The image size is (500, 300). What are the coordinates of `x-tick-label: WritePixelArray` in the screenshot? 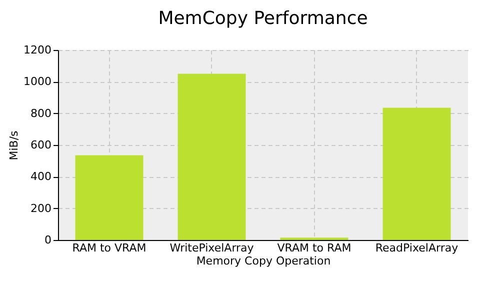 It's located at (212, 248).